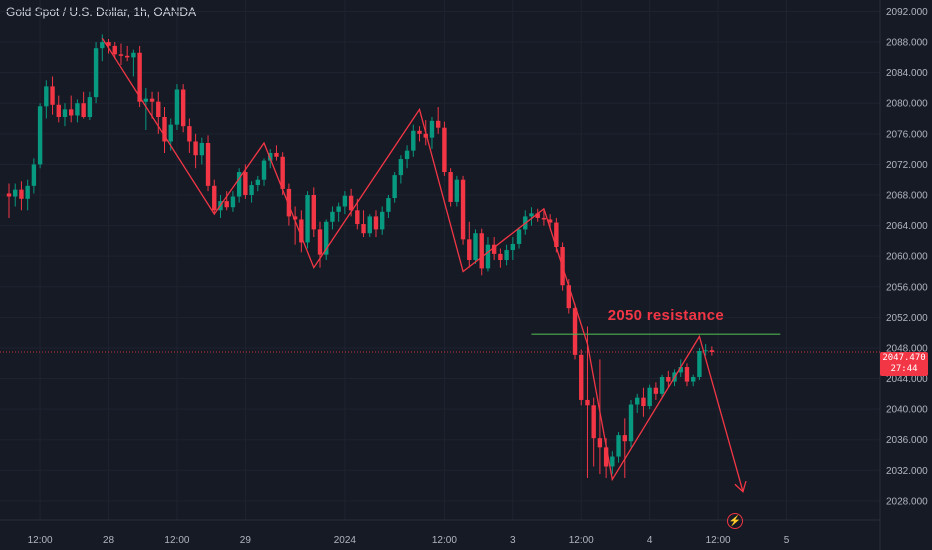 The height and width of the screenshot is (550, 932). Describe the element at coordinates (907, 12) in the screenshot. I see `y-tick-label: 2092.000` at that location.